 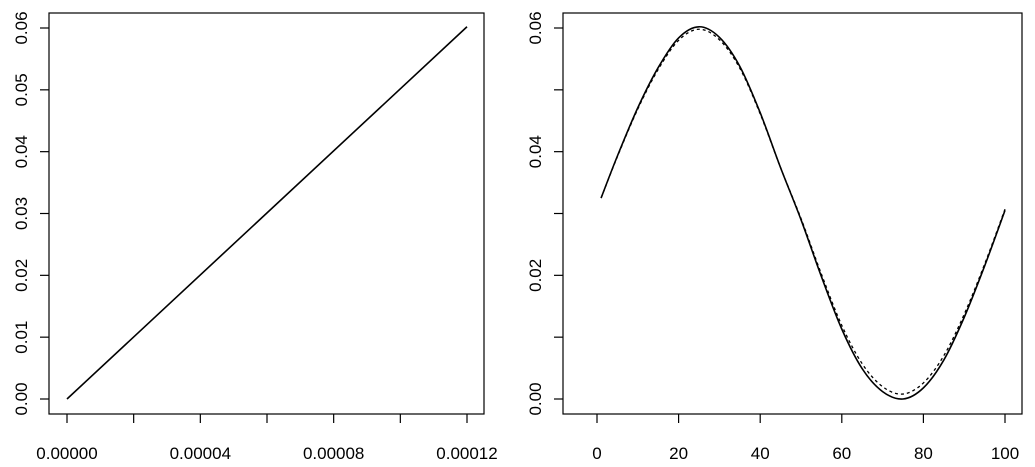 What do you see at coordinates (923, 453) in the screenshot?
I see `x-tick-label: 80` at bounding box center [923, 453].